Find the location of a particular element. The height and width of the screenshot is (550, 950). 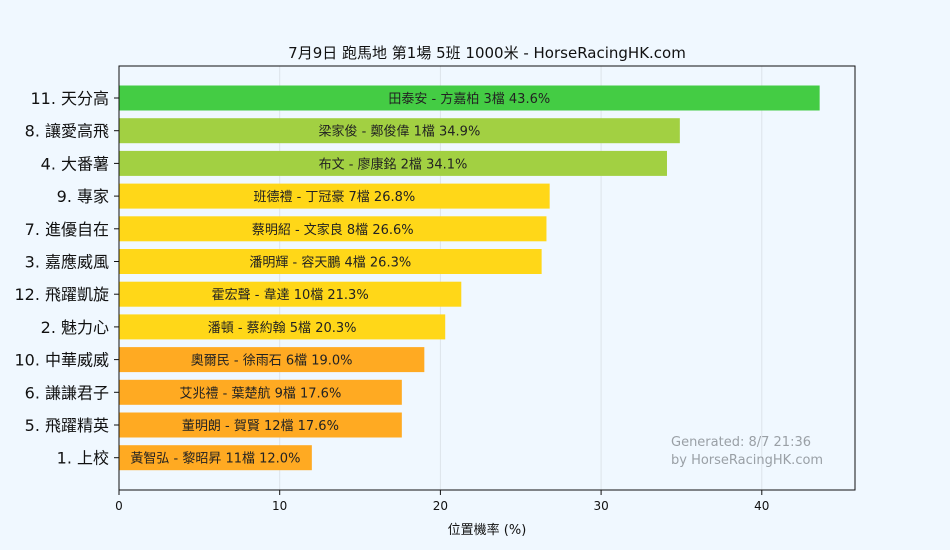

category-label-12: 1. 上校 is located at coordinates (83, 458).